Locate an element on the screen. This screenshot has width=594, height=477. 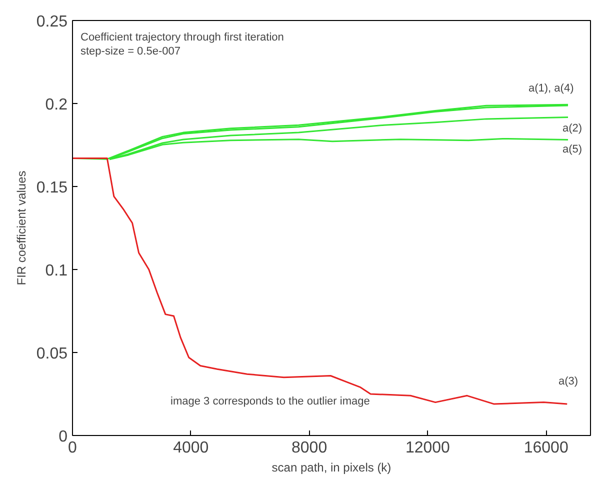
x-tick-label: 16000 is located at coordinates (546, 448).